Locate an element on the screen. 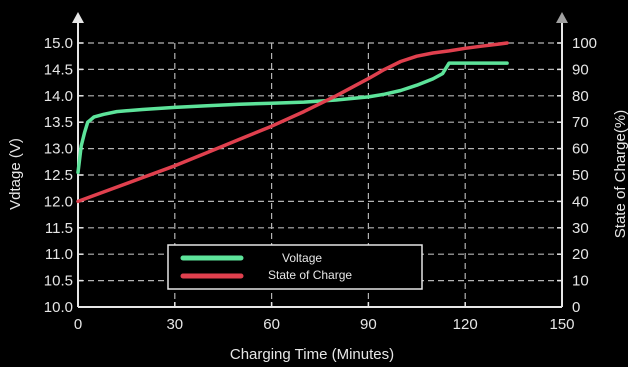 The image size is (628, 367). x-tick-label: 0 is located at coordinates (78, 324).